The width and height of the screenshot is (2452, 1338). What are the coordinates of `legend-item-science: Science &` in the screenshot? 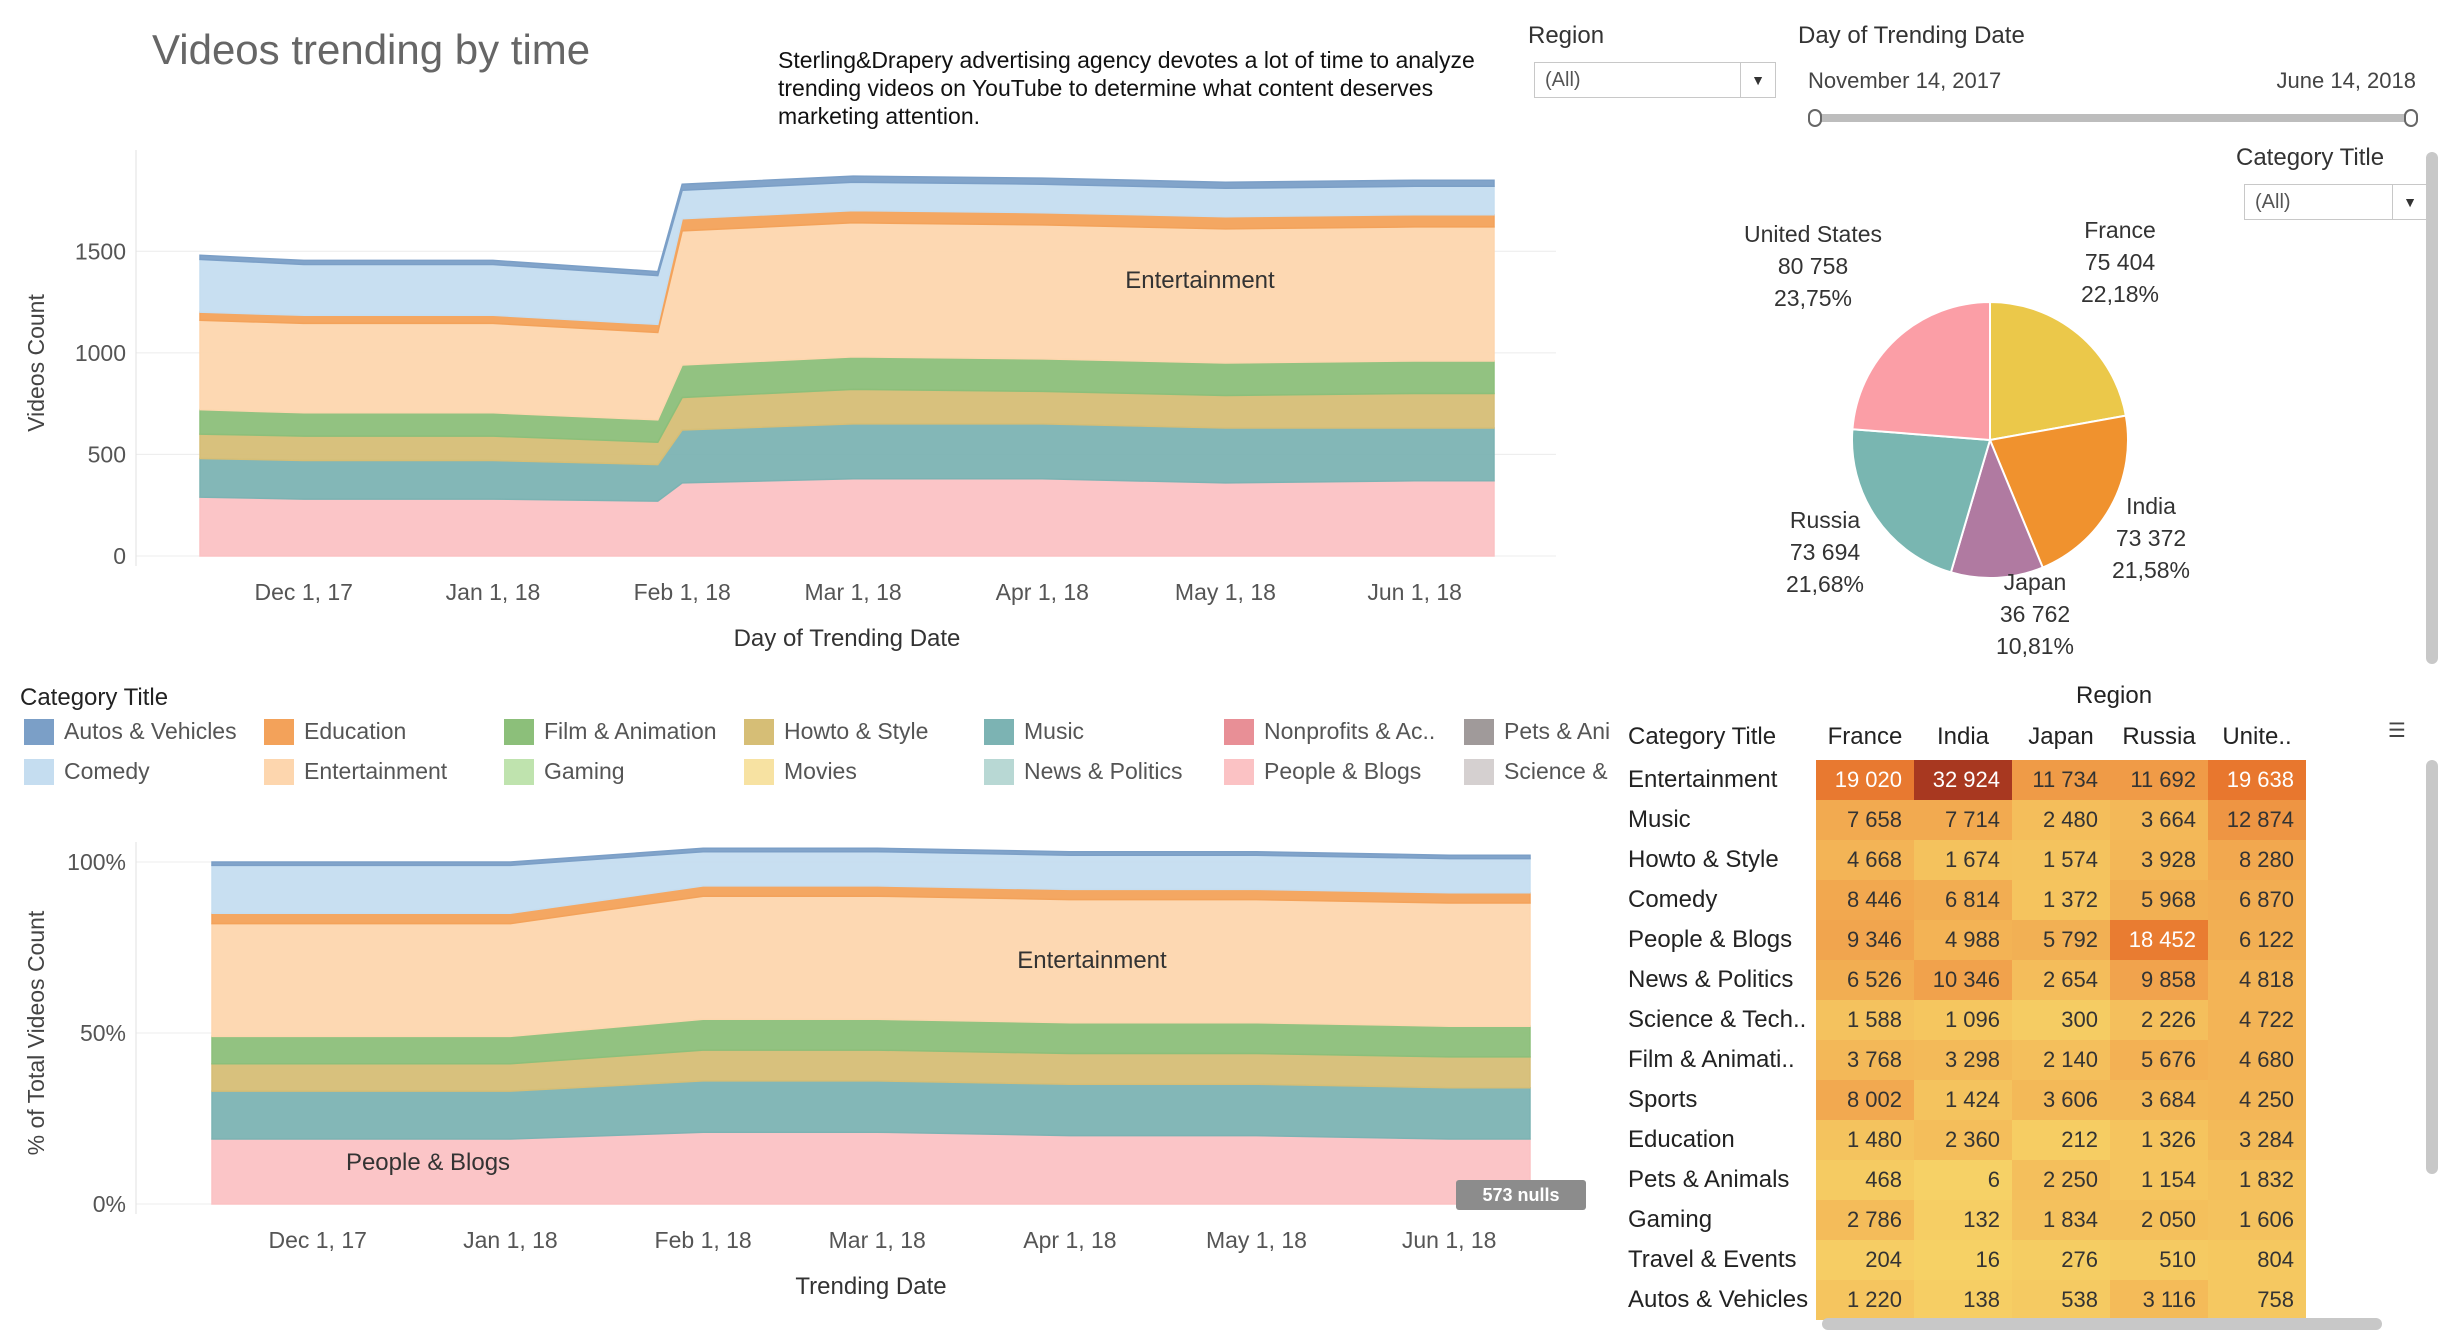 It's located at (1539, 771).